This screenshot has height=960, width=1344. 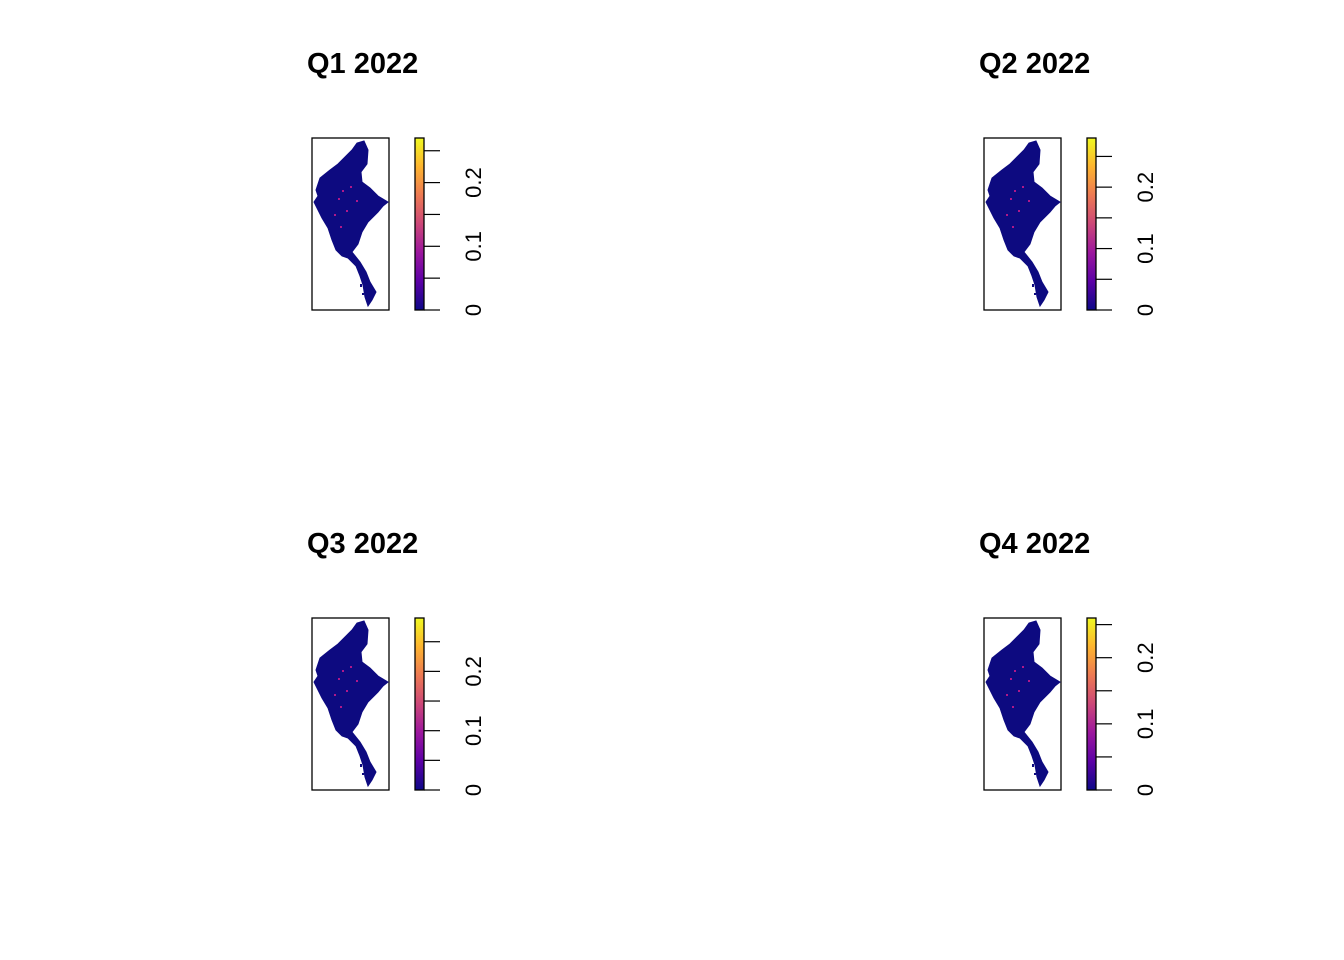 I want to click on panel-title: Q2 2022, so click(x=1035, y=64).